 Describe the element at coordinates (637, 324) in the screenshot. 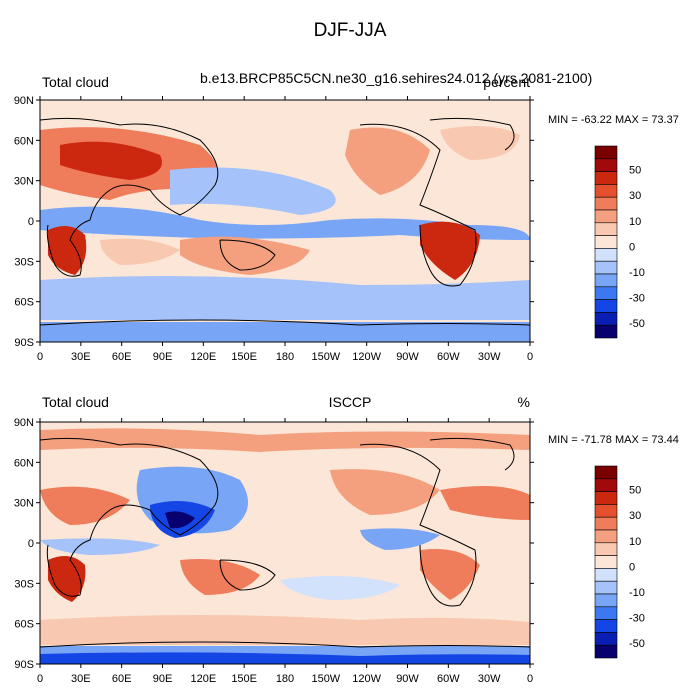

I see `colorbar-label: -50` at that location.